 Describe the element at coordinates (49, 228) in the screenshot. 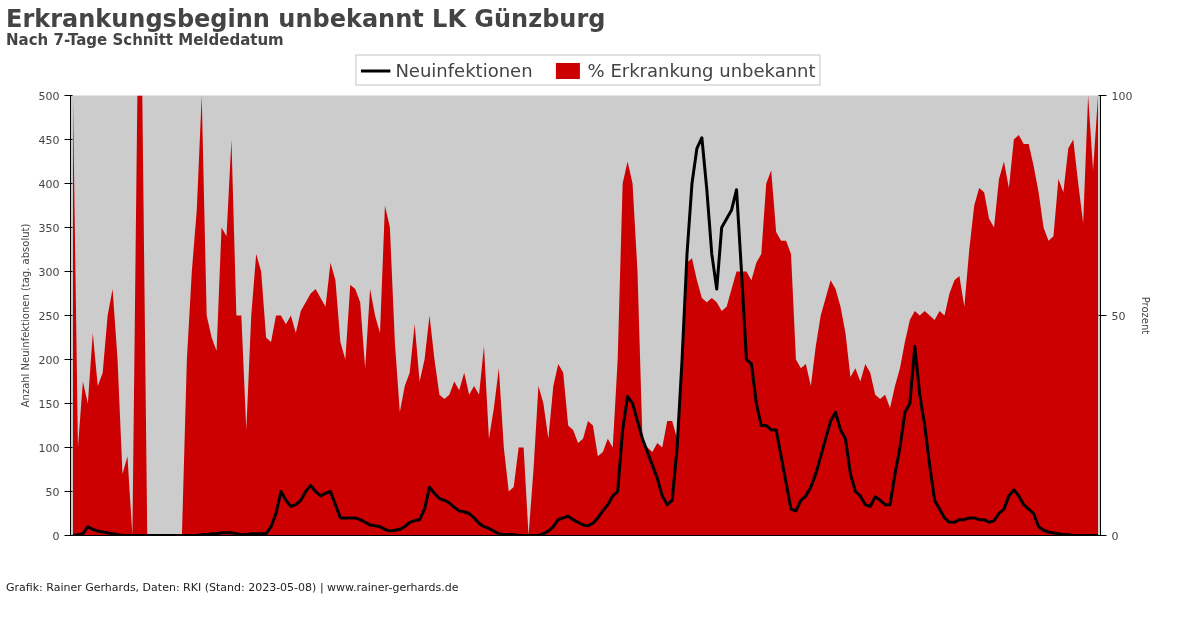

I see `y-tick-label: 350` at that location.